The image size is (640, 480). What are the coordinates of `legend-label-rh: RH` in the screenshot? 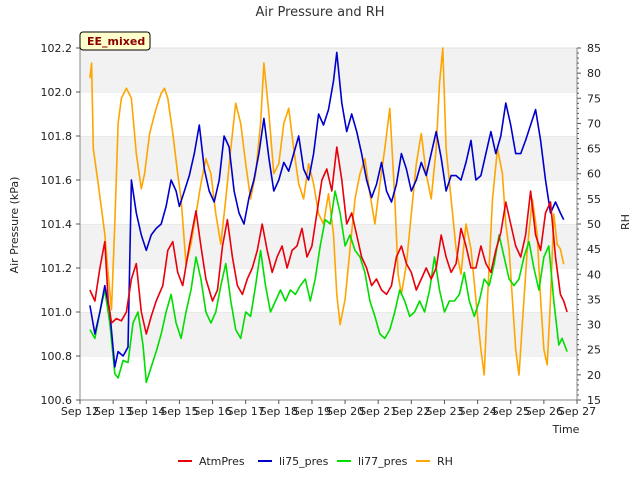 It's located at (445, 461).